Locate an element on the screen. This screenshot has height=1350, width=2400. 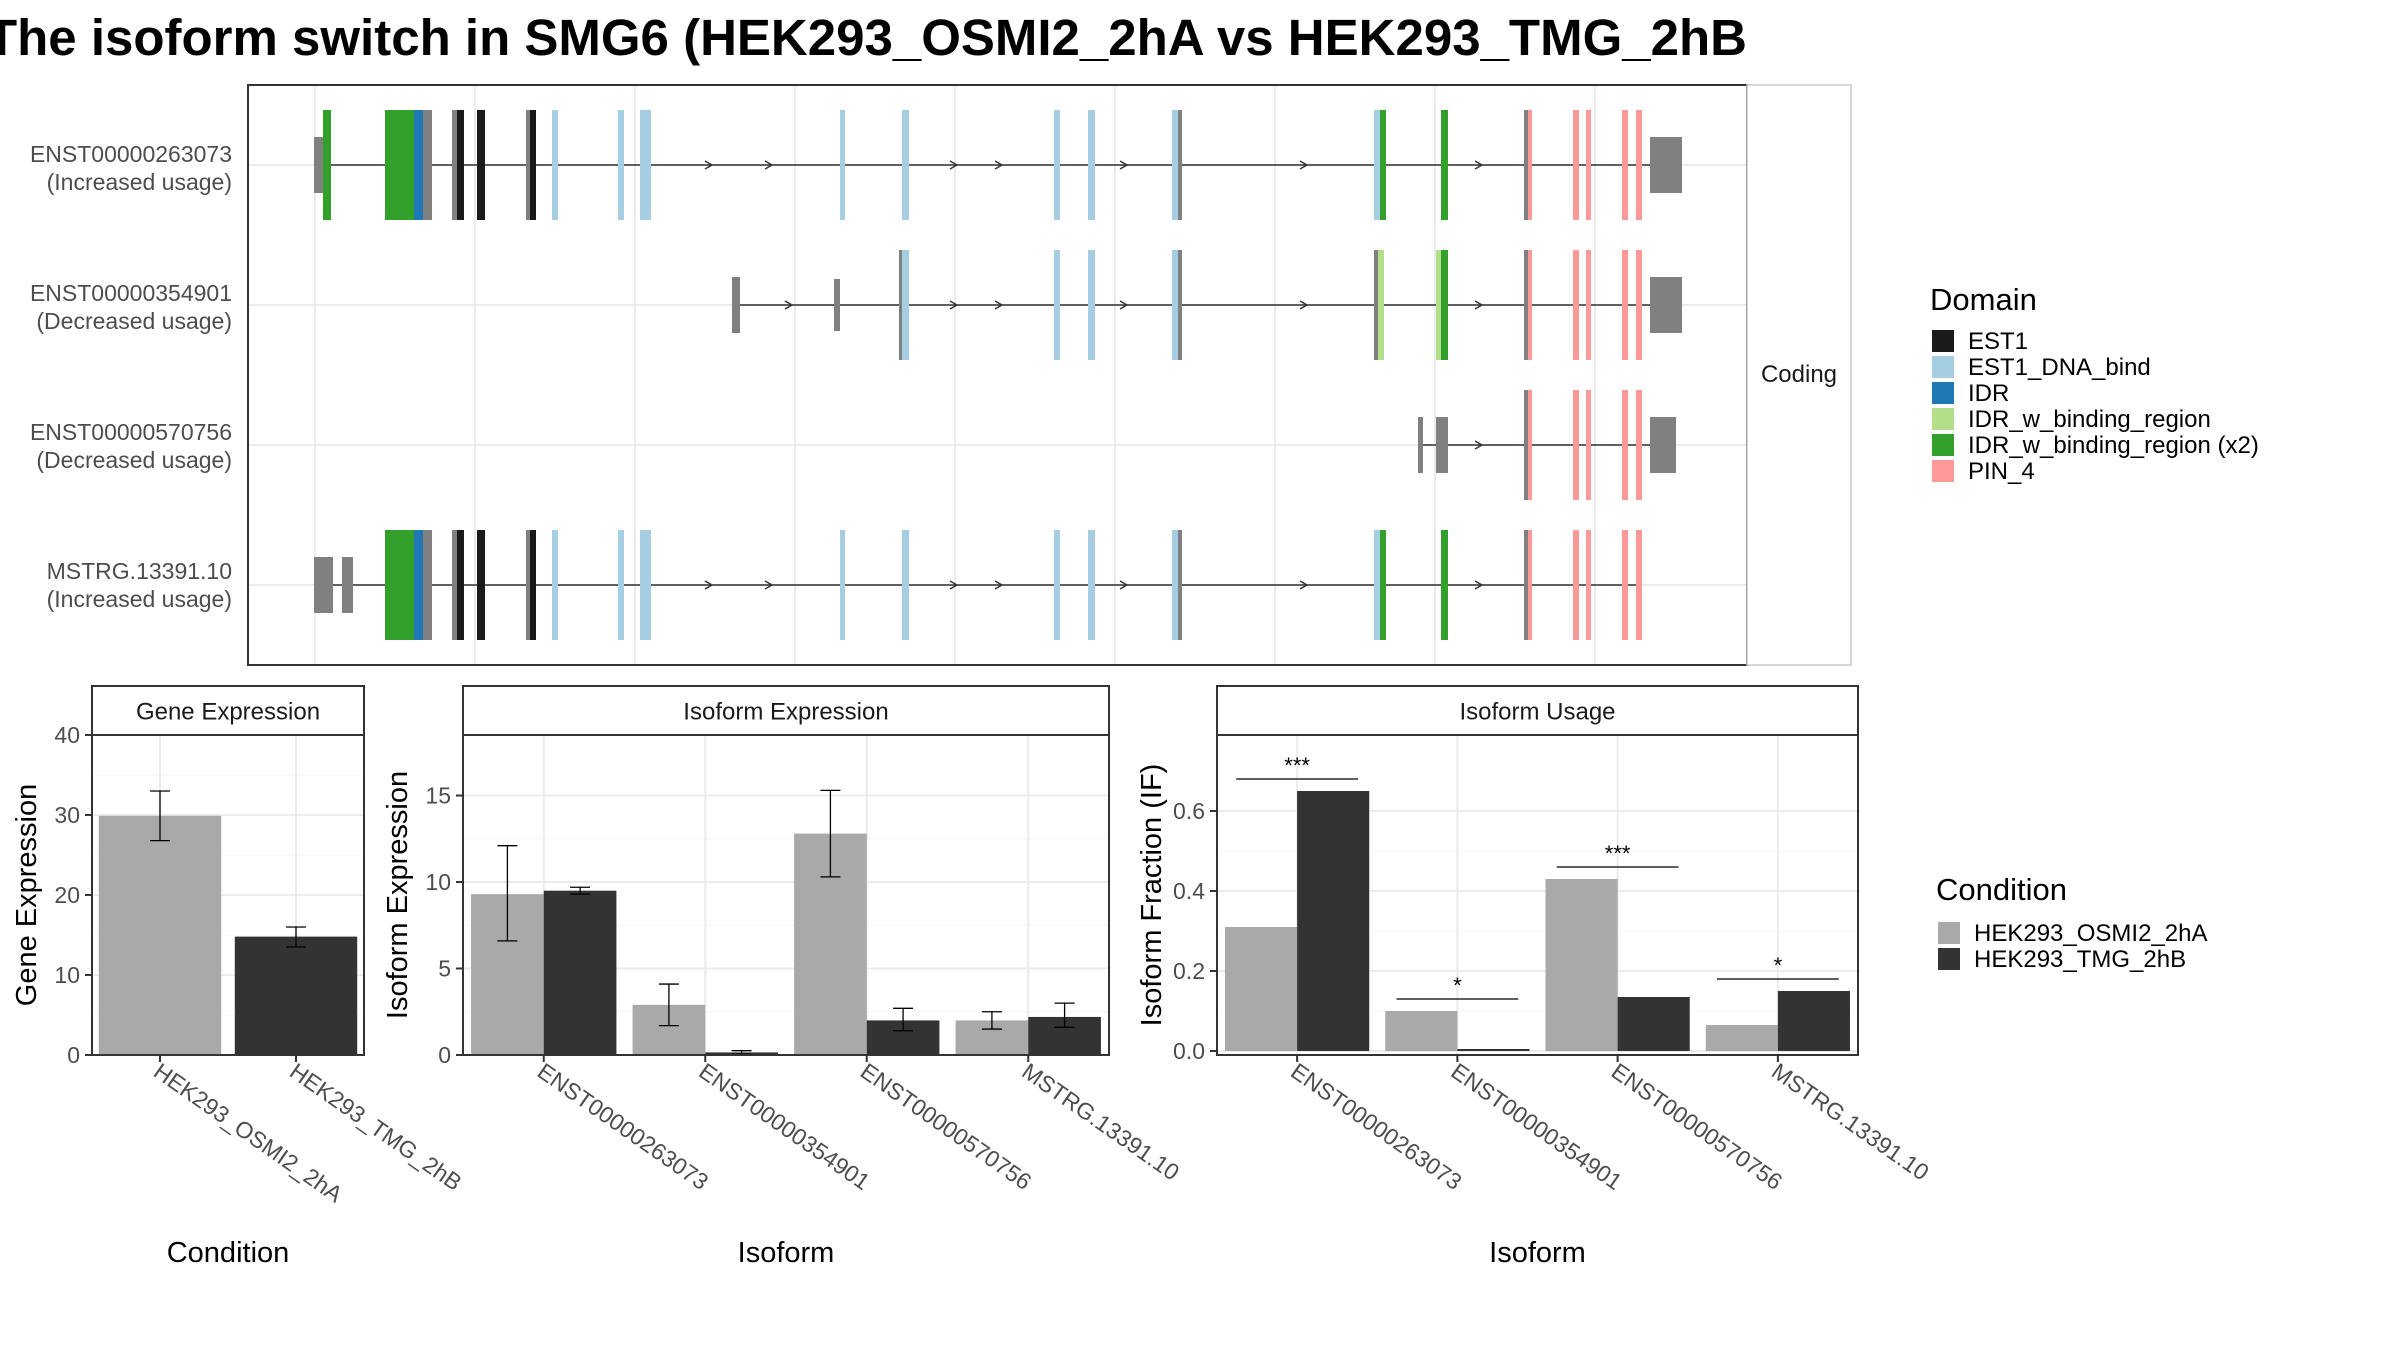
legend-label-est1: EST1 is located at coordinates (1998, 341).